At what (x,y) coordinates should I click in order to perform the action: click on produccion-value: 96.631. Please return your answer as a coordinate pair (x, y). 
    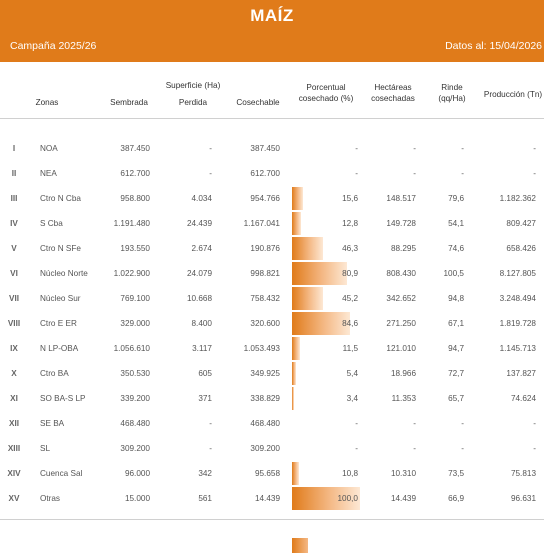
    Looking at the image, I should click on (523, 498).